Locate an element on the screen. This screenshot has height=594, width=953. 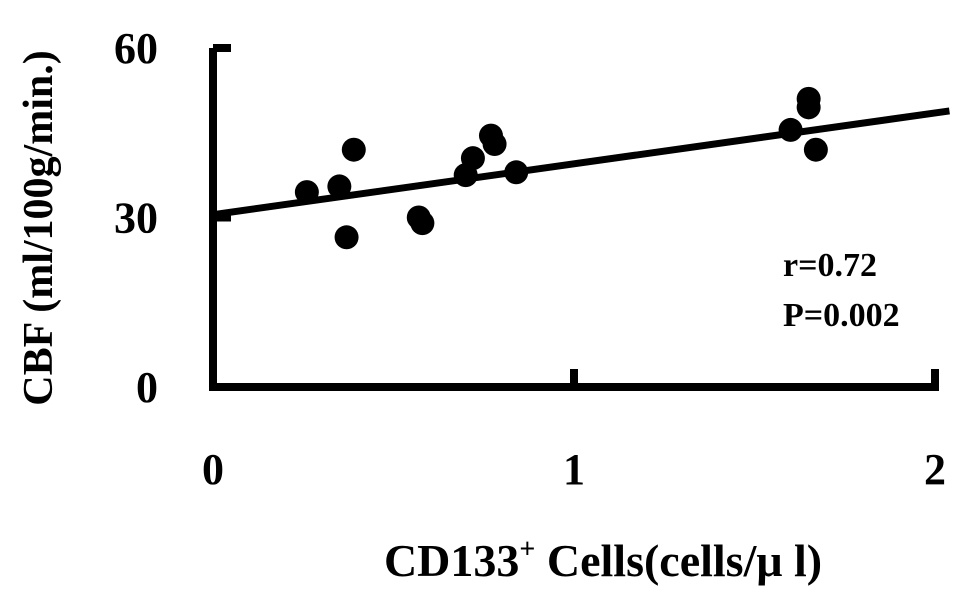
x-tick-label: 1 is located at coordinates (574, 469).